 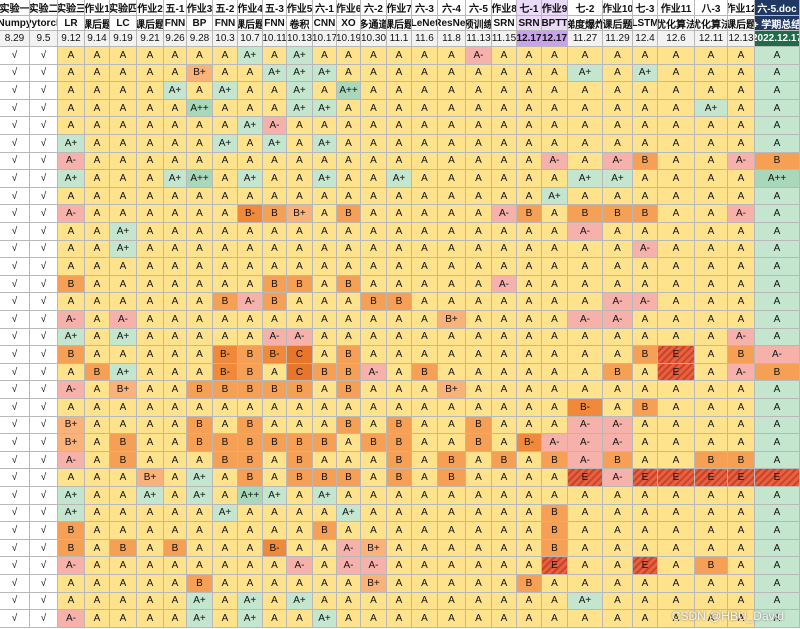 I want to click on header-cell: 10.17, so click(x=325, y=39).